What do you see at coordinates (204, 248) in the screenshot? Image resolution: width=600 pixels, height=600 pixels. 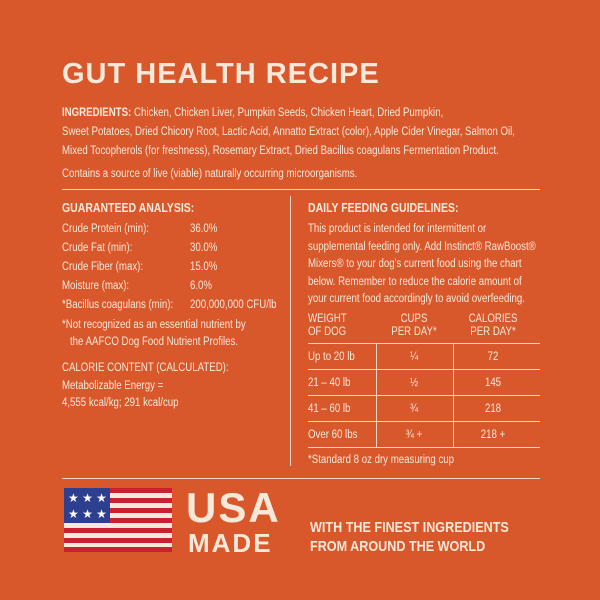 I see `nutrient-value: 30.0%` at bounding box center [204, 248].